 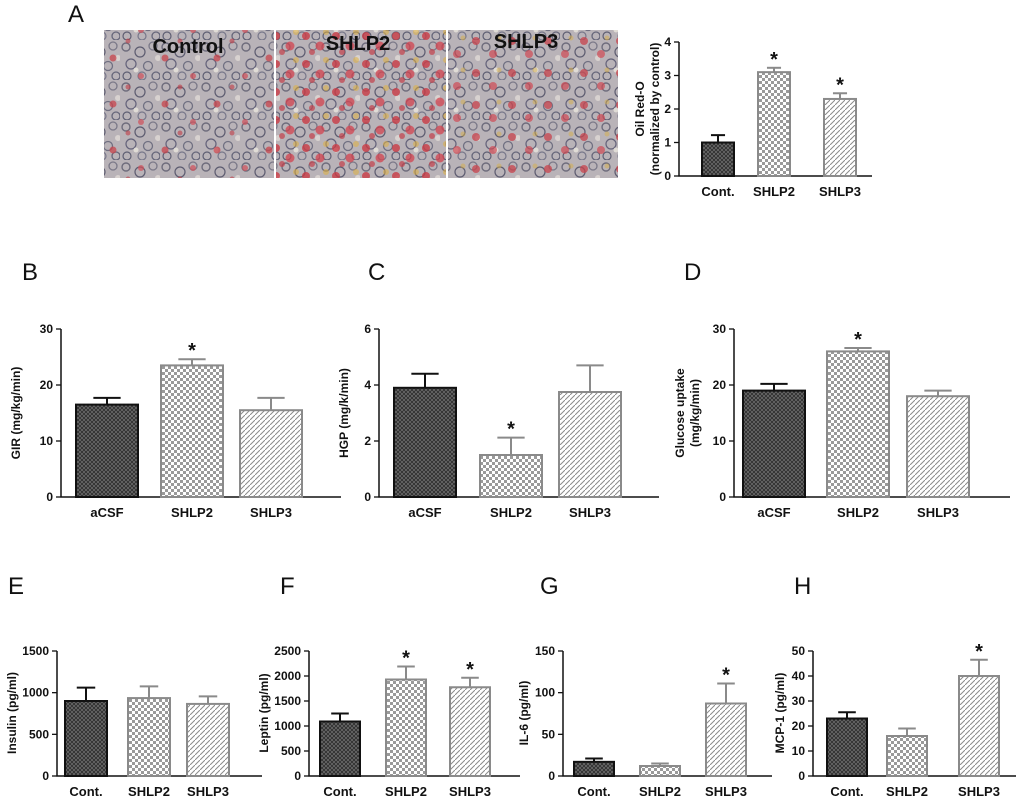 I want to click on micrograph-shlp3, so click(x=533, y=104).